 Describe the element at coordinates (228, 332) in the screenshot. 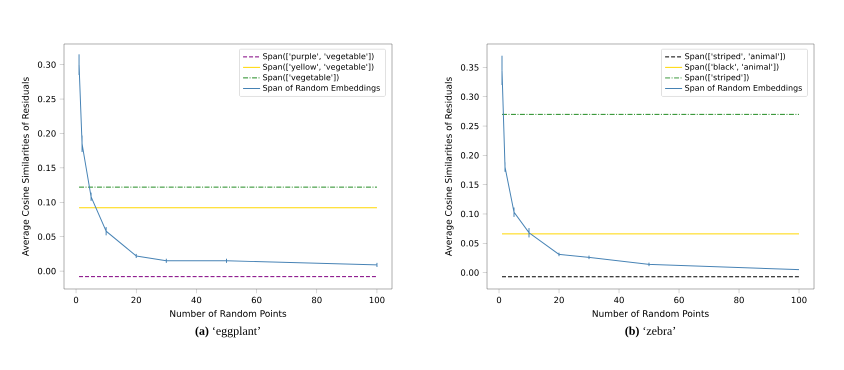

I see `text: (a) ‘eggplant’` at that location.